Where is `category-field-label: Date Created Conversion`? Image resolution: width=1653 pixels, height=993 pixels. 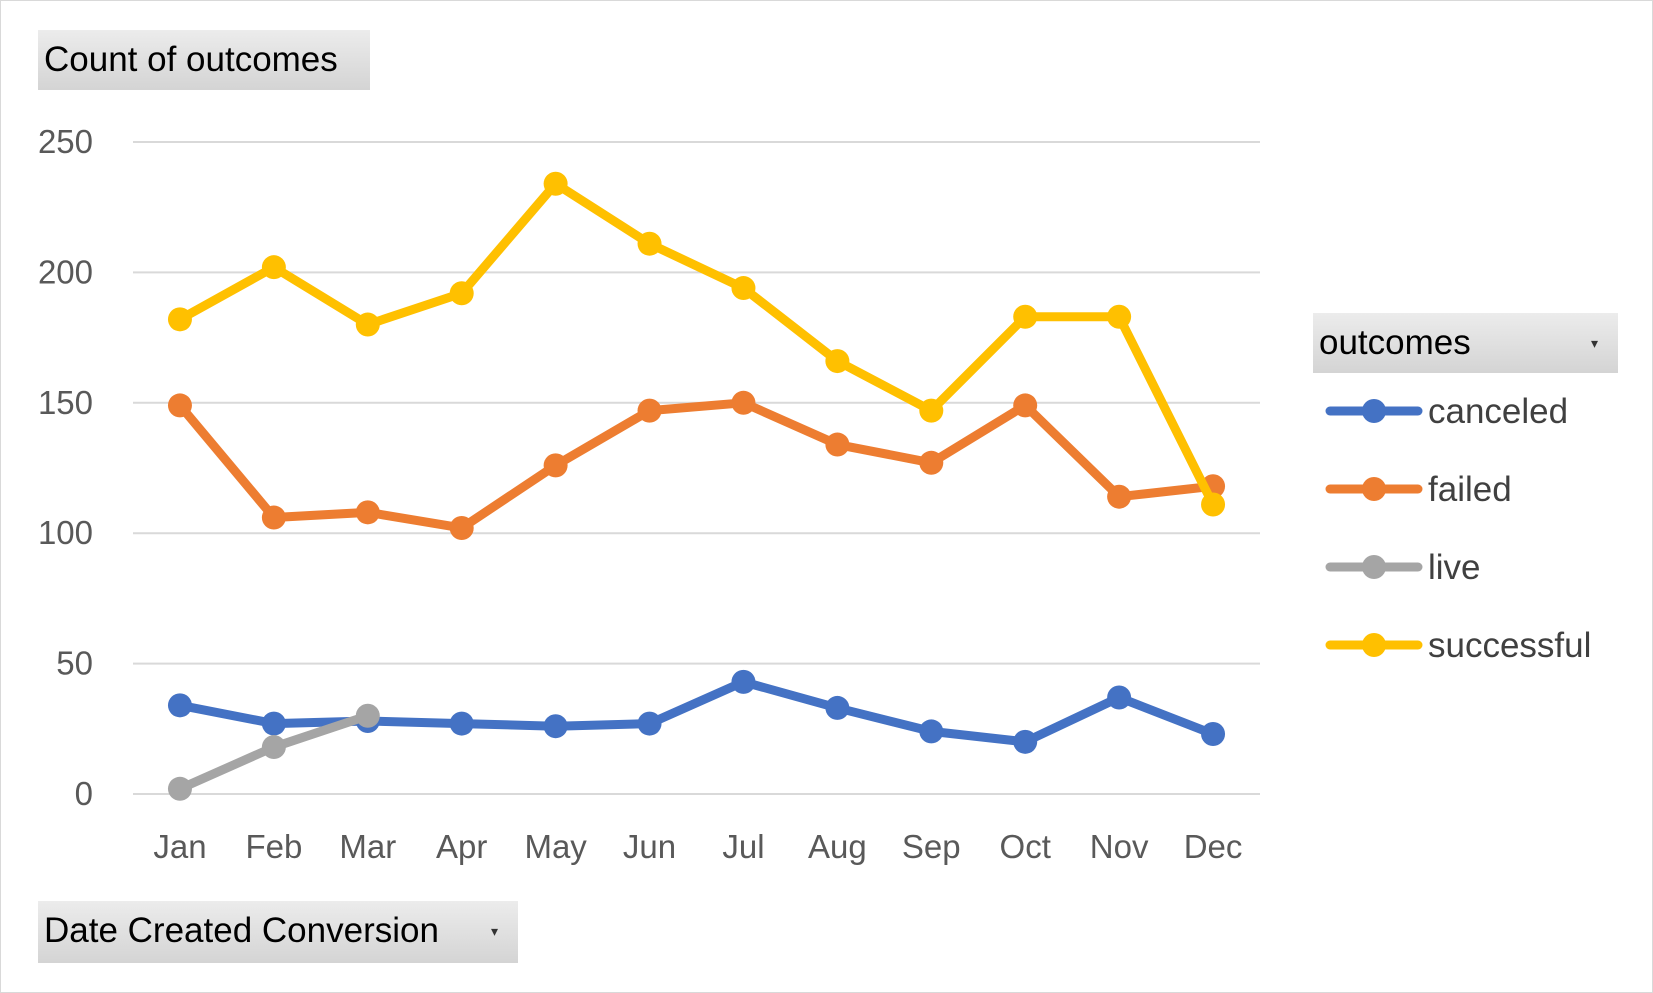 category-field-label: Date Created Conversion is located at coordinates (241, 930).